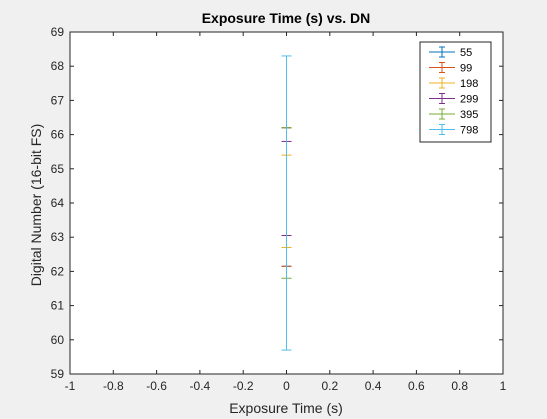 This screenshot has width=547, height=419. Describe the element at coordinates (469, 115) in the screenshot. I see `legend-label: 395` at that location.